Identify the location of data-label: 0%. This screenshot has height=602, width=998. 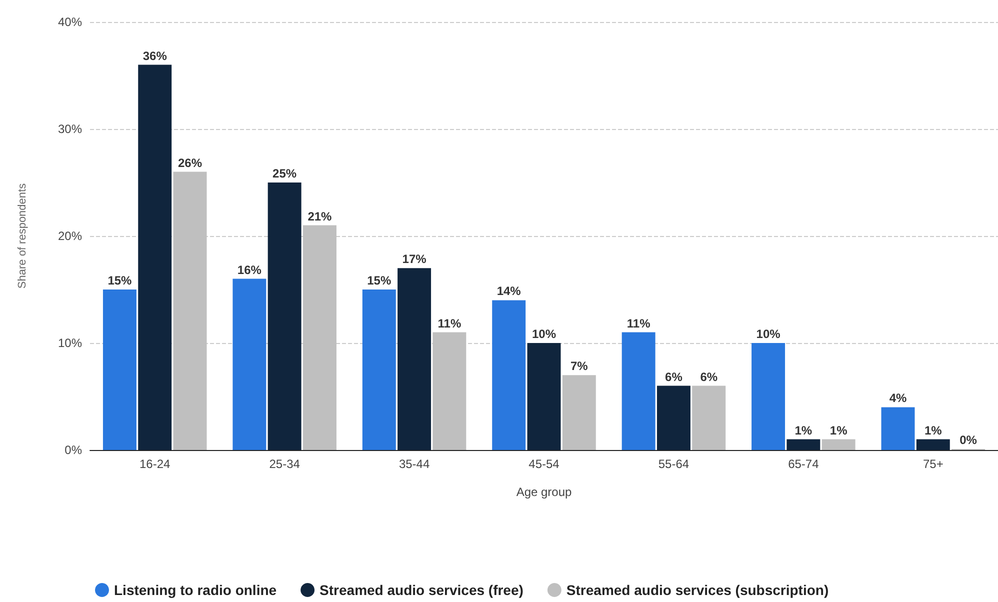
(969, 440).